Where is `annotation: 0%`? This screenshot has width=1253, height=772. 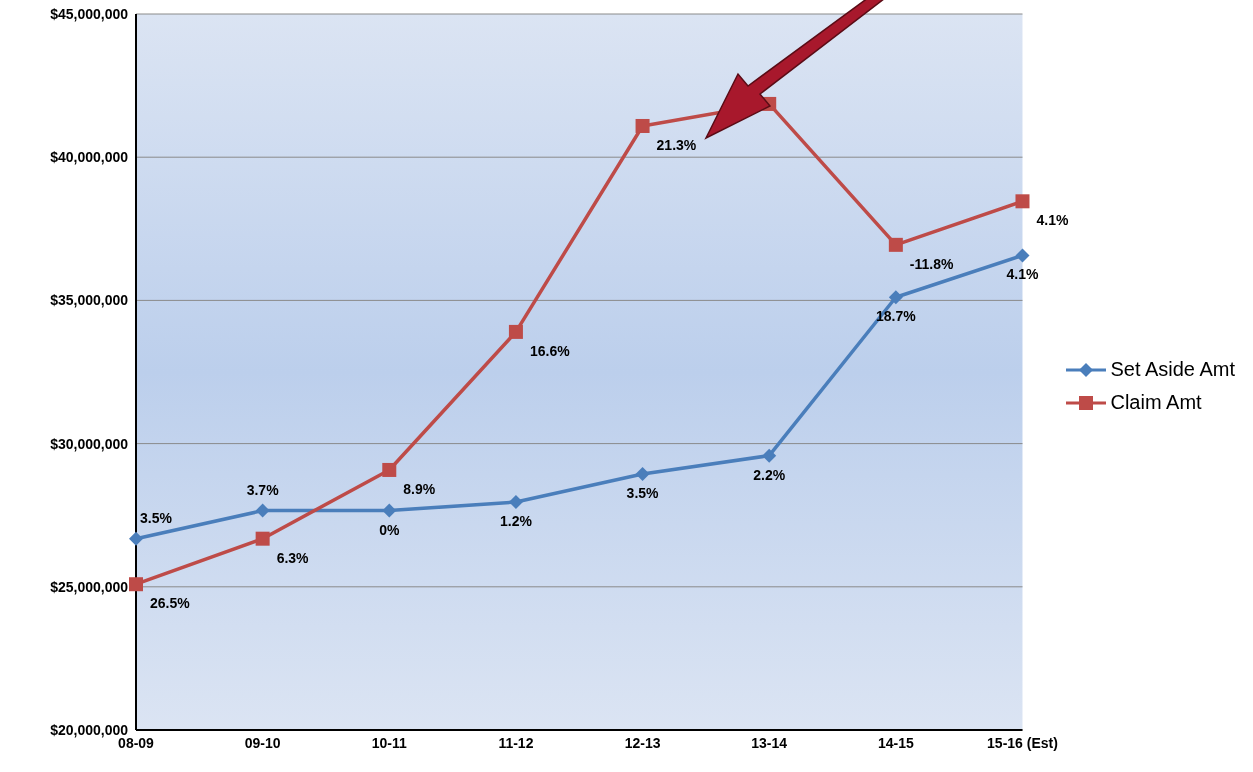 annotation: 0% is located at coordinates (389, 529).